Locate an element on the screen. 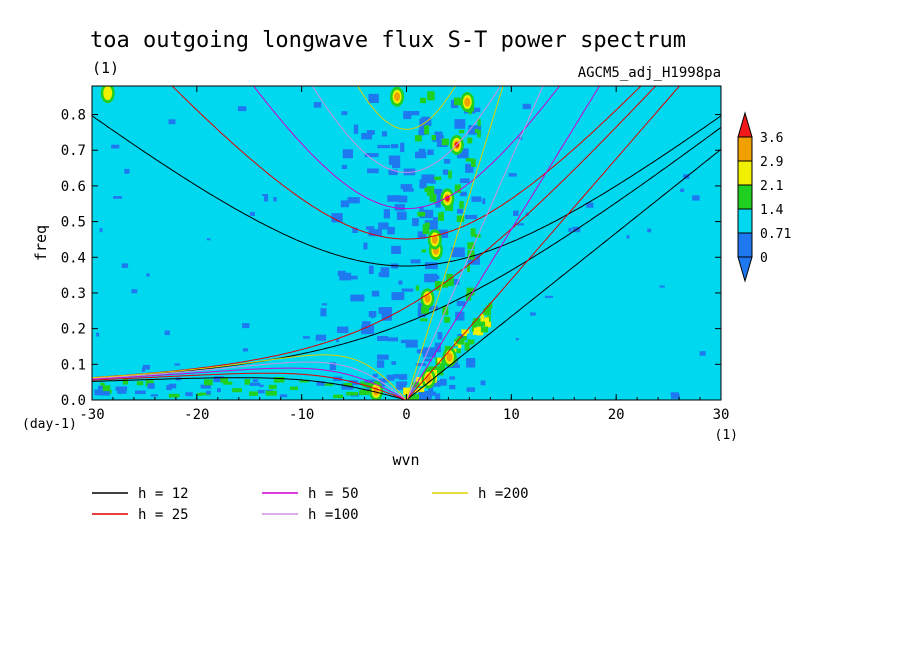  y-tick-label: 0.0 is located at coordinates (73, 401).